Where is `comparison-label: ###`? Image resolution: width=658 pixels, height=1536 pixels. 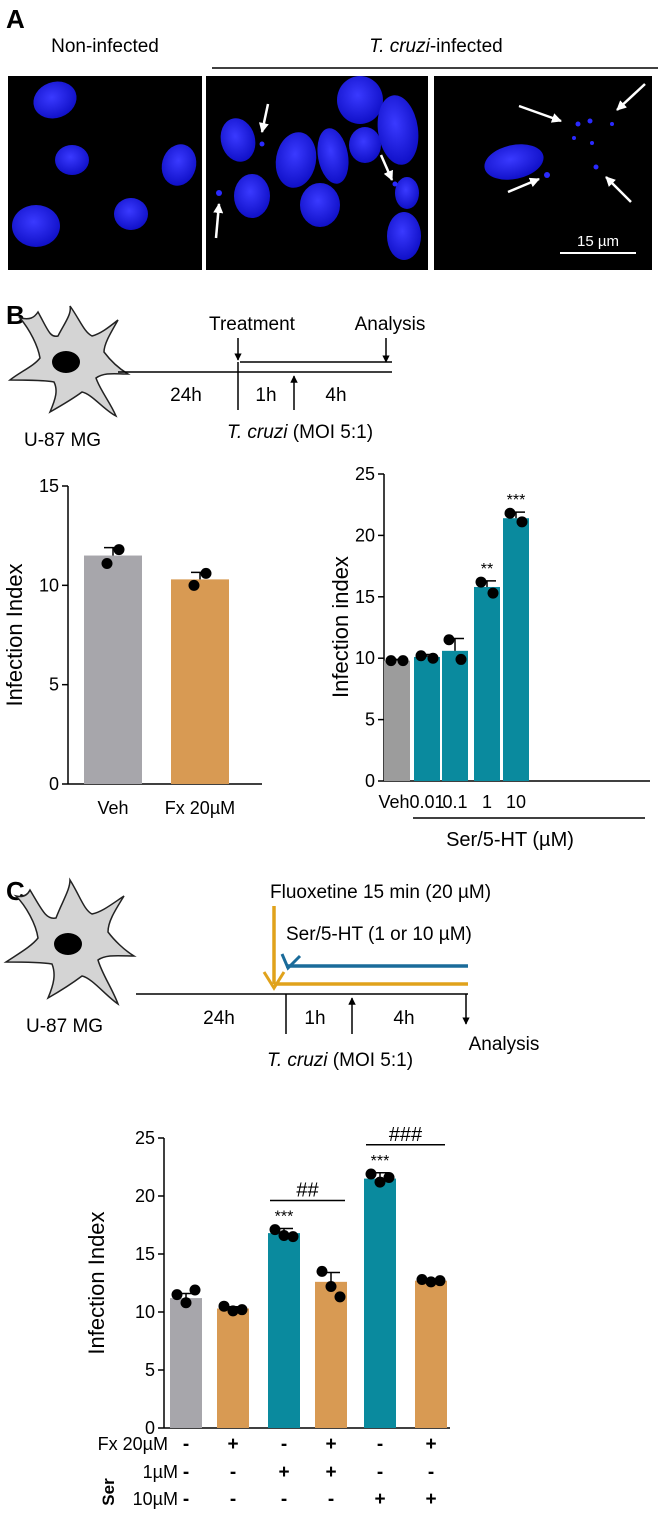
comparison-label: ### is located at coordinates (406, 1135).